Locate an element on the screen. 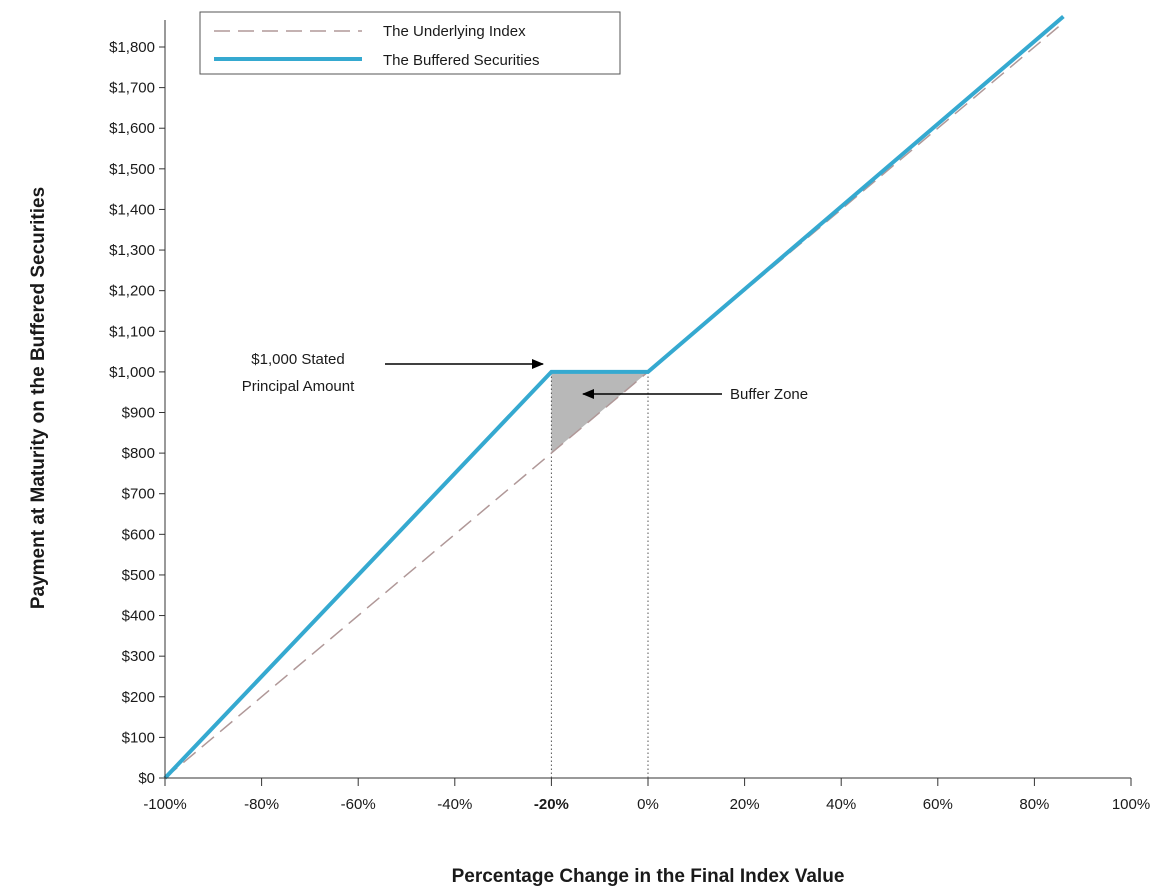  x-tick-label: 60% is located at coordinates (938, 804).